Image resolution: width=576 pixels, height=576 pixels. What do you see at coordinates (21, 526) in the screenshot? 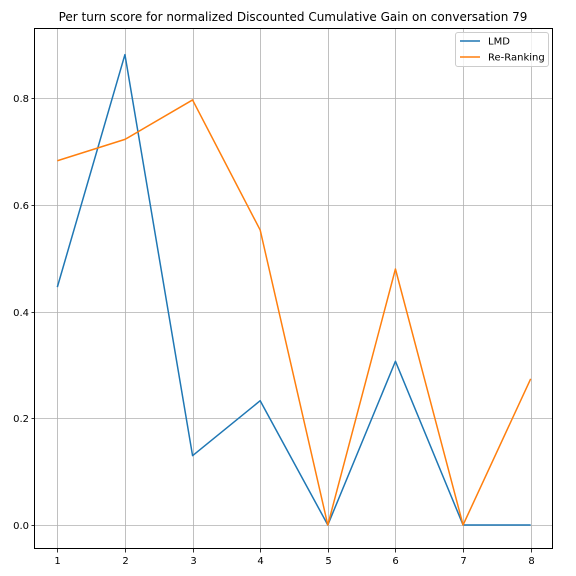
I see `y-tick-label: 0.0` at bounding box center [21, 526].